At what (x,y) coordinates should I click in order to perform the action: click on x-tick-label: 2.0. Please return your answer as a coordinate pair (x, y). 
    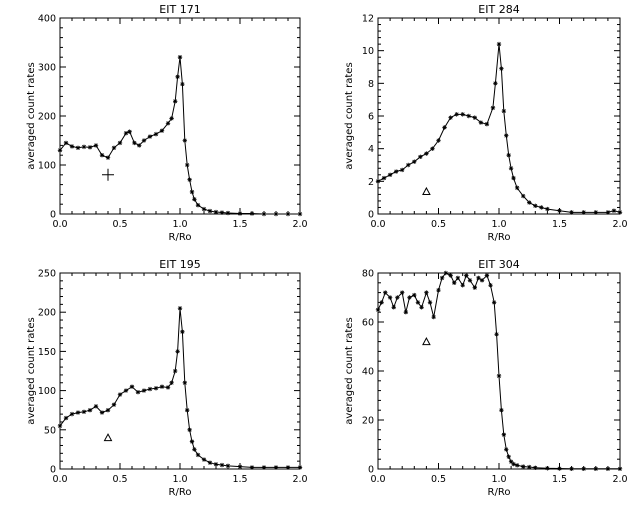
    Looking at the image, I should click on (299, 224).